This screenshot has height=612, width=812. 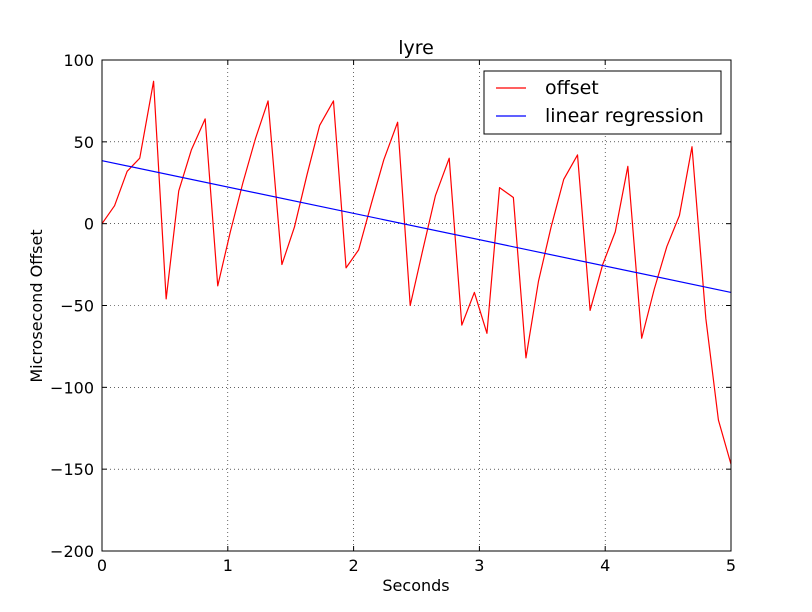 What do you see at coordinates (605, 565) in the screenshot?
I see `x-tick-label: 4` at bounding box center [605, 565].